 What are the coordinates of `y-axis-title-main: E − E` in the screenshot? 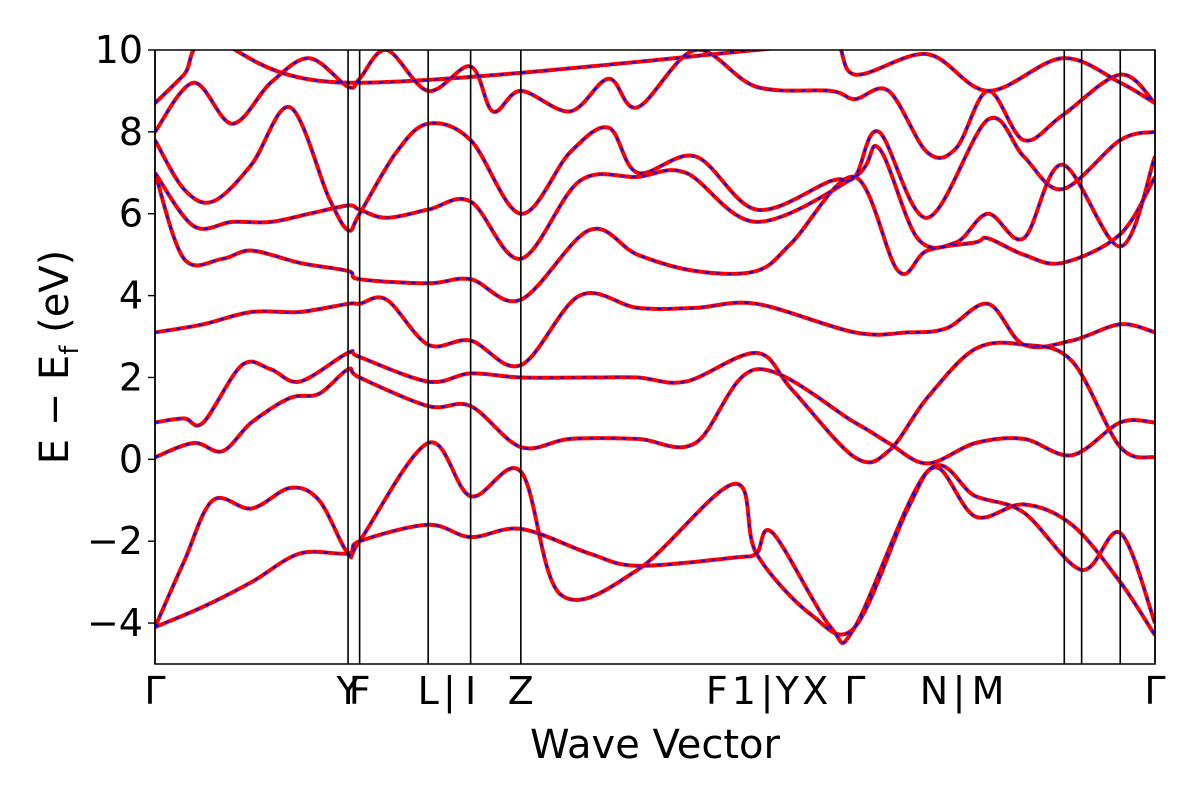 It's located at (55, 410).